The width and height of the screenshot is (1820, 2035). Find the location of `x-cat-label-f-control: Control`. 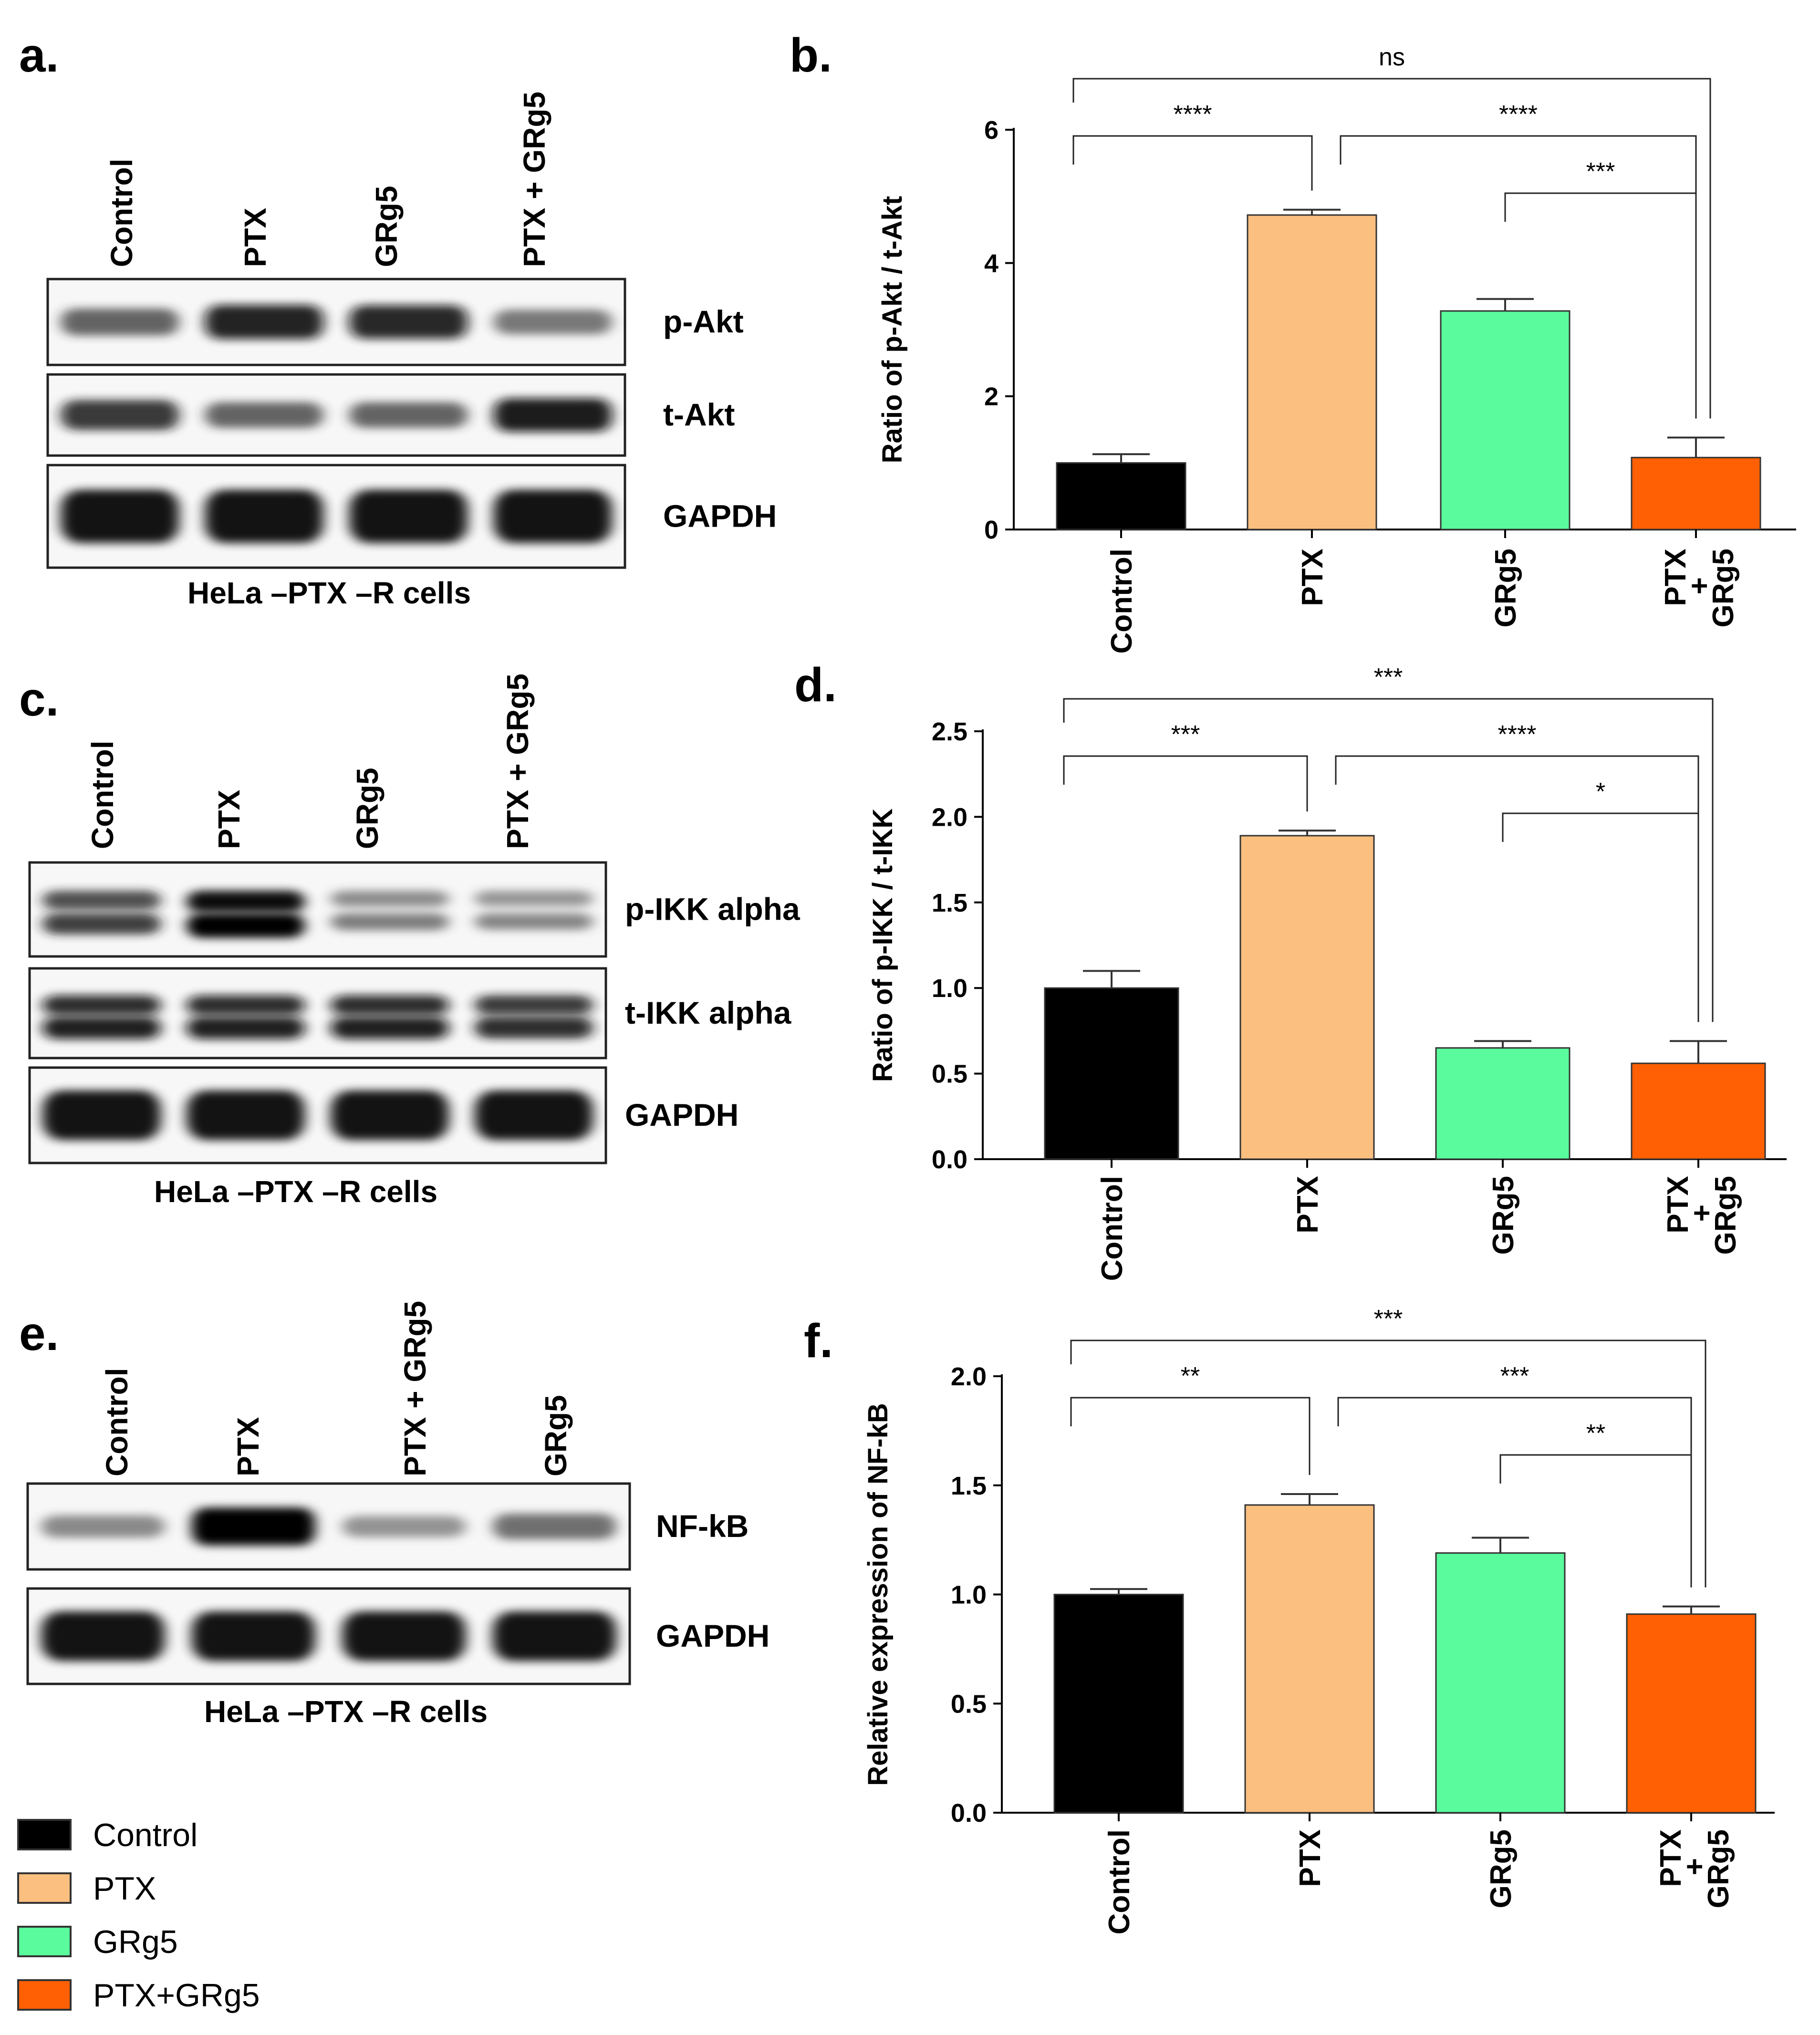

x-cat-label-f-control: Control is located at coordinates (1120, 1881).